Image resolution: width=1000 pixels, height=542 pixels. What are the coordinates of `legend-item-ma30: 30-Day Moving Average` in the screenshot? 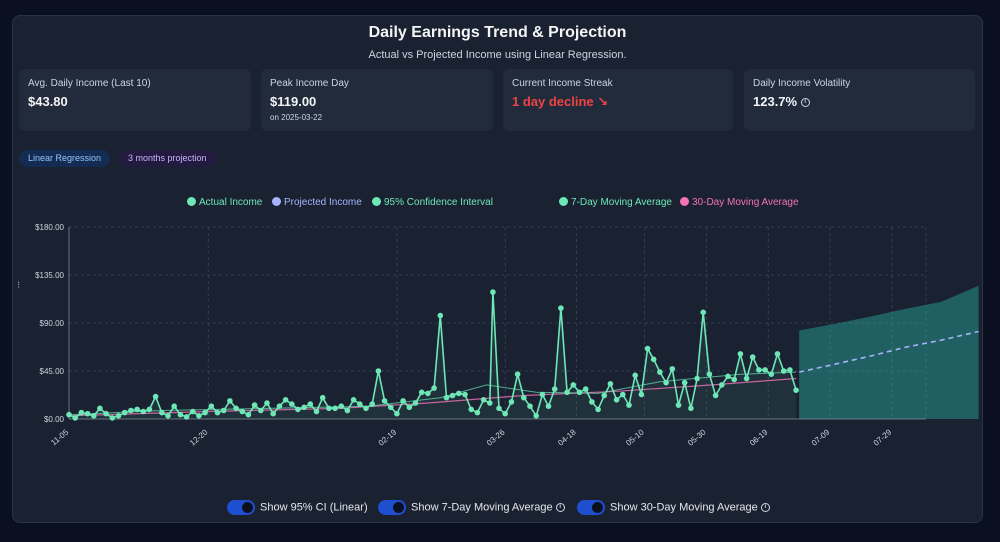 It's located at (739, 202).